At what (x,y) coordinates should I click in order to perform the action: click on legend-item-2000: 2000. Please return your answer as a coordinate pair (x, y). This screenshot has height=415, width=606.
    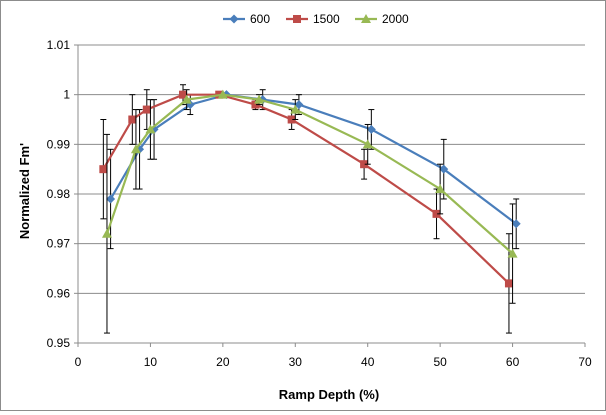
    Looking at the image, I should click on (382, 19).